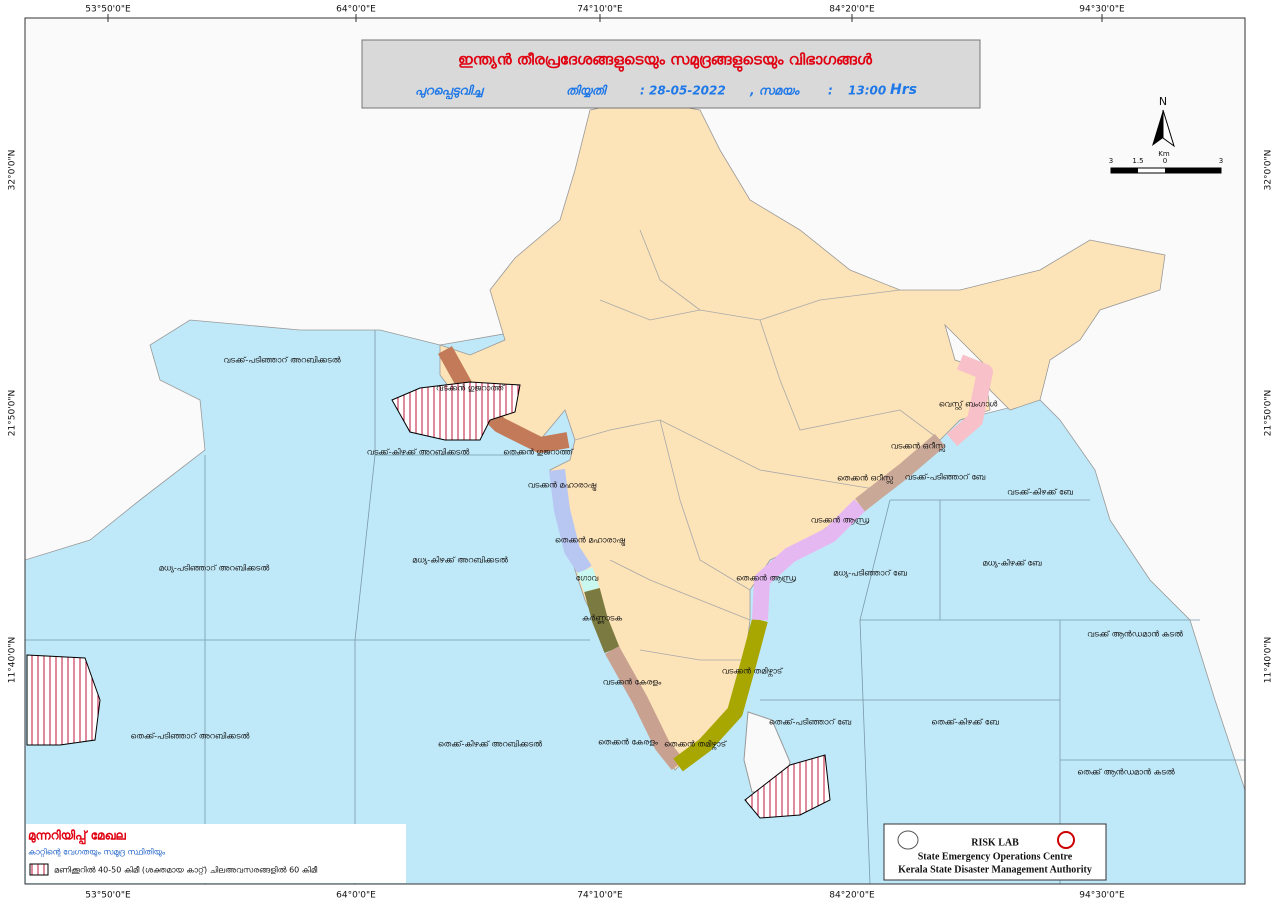 This screenshot has height=904, width=1280. What do you see at coordinates (965, 722) in the screenshot?
I see `sea-zone-label: തെക്ക്-കിഴക്ക് ബേ` at bounding box center [965, 722].